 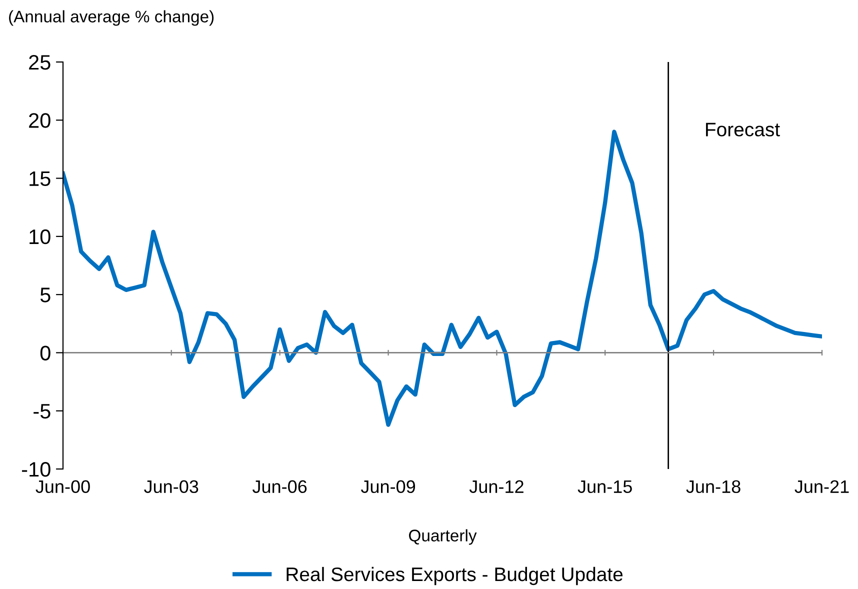 What do you see at coordinates (171, 487) in the screenshot?
I see `x-tick-label: Jun-03` at bounding box center [171, 487].